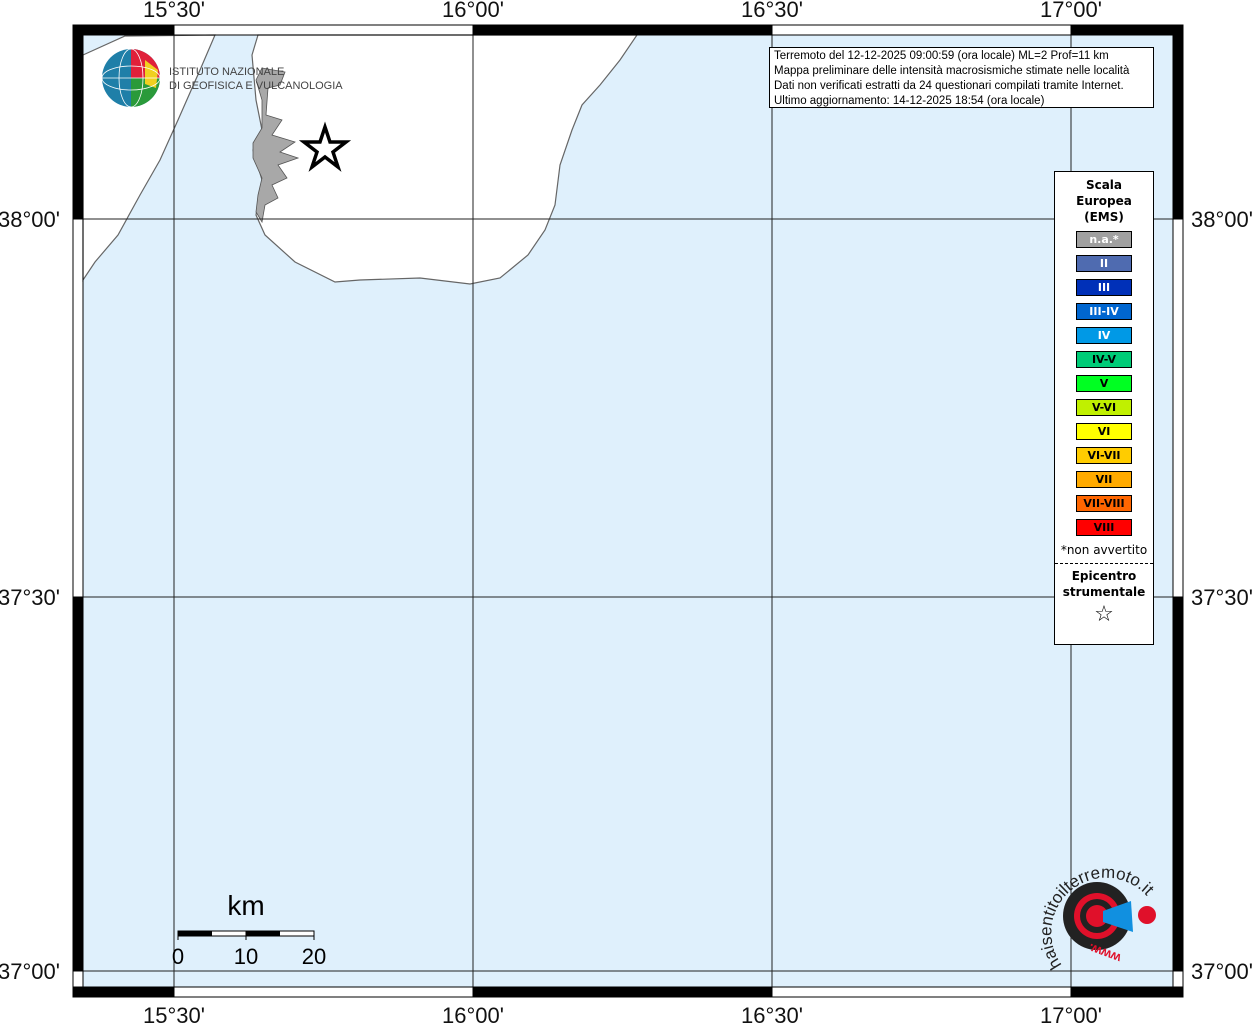  What do you see at coordinates (1104, 584) in the screenshot?
I see `legend-epicenter-label: Epicentro strumentale` at bounding box center [1104, 584].